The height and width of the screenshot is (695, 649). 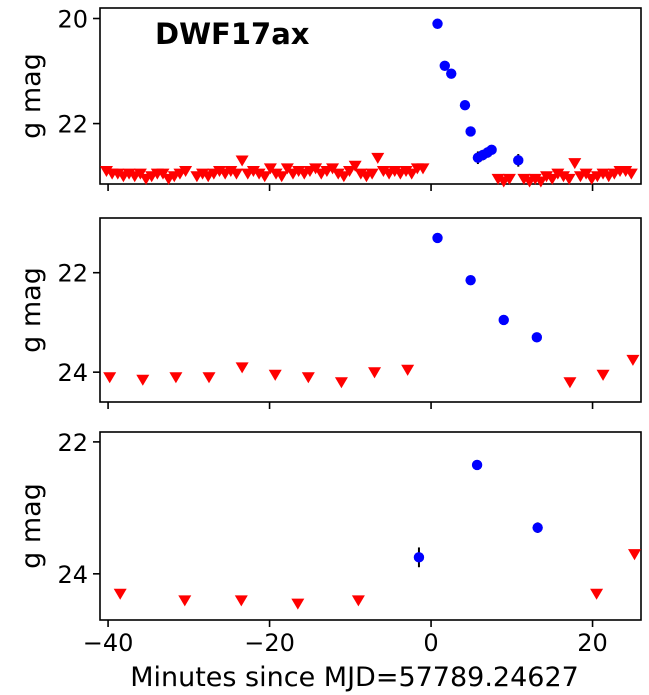 What do you see at coordinates (72, 20) in the screenshot?
I see `y-tick-label: 20` at bounding box center [72, 20].